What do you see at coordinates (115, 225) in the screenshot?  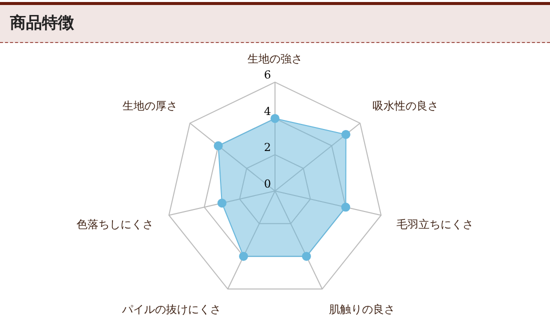 I see `spoke-label: 色落ちしにくさ` at bounding box center [115, 225].